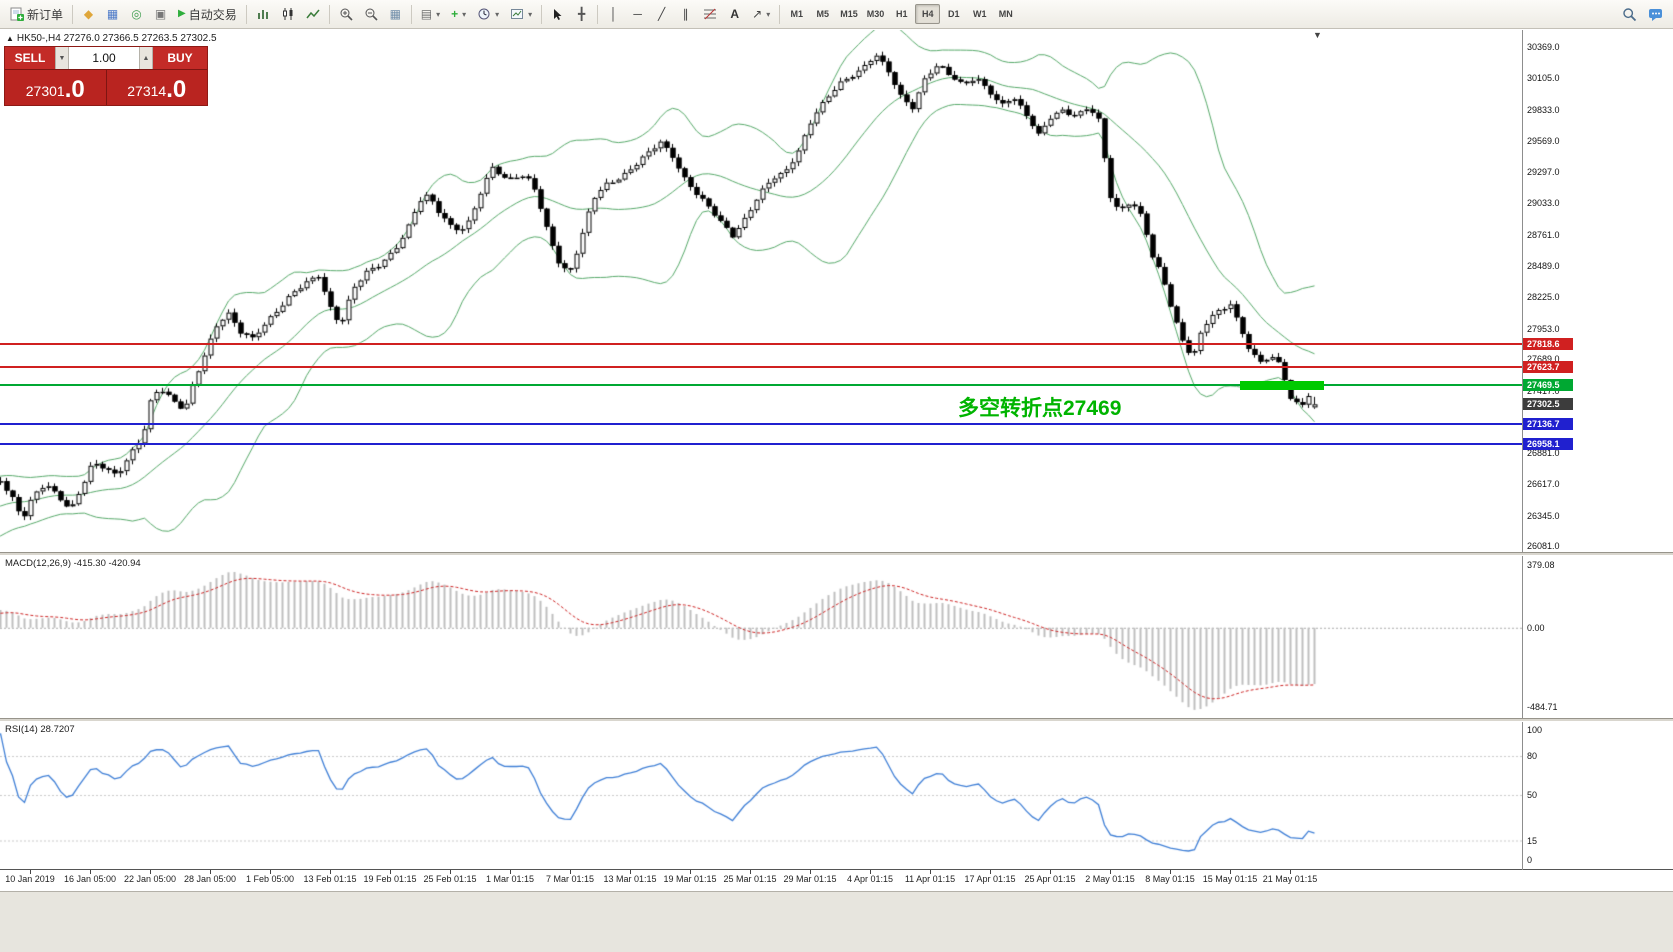 The width and height of the screenshot is (1673, 952). Describe the element at coordinates (1629, 14) in the screenshot. I see `search-button` at that location.